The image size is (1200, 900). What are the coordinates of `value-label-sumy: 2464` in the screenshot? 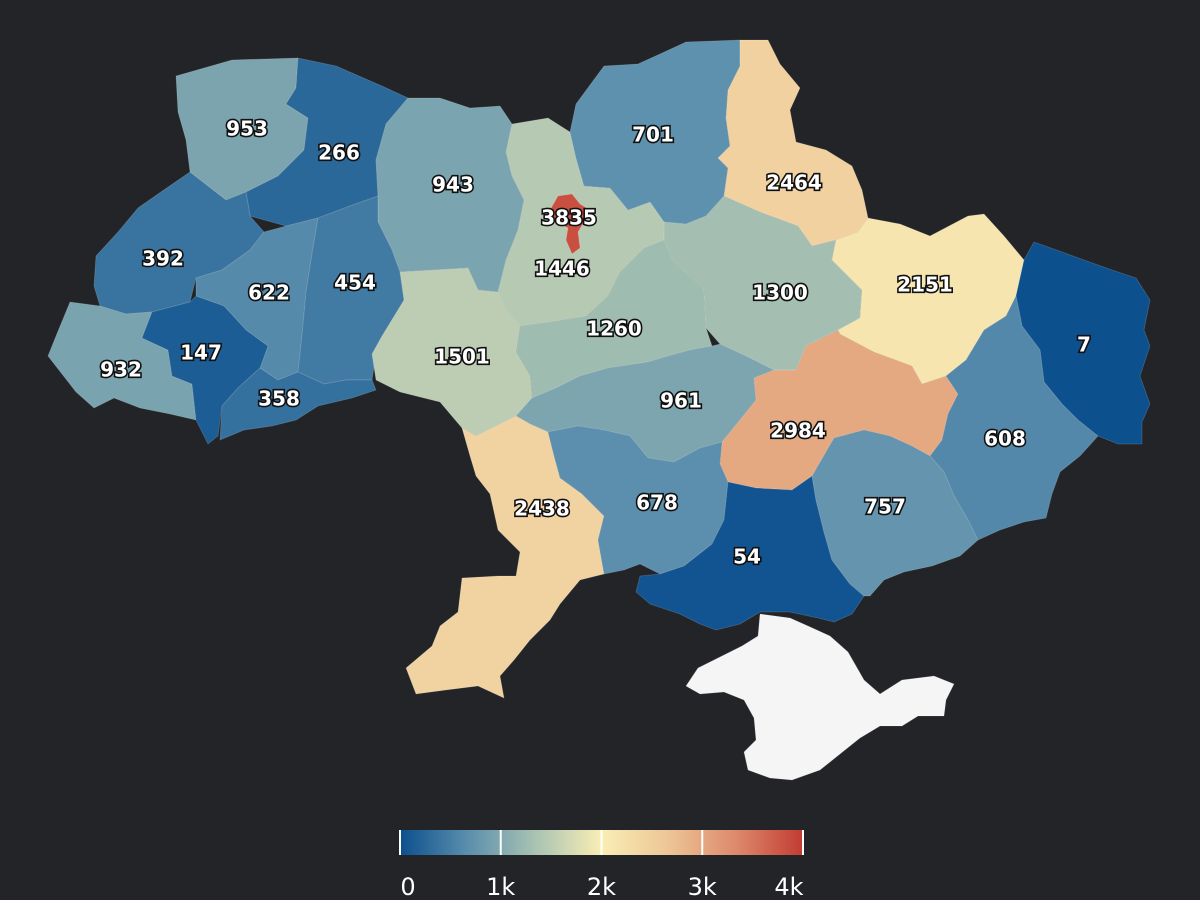 It's located at (794, 183).